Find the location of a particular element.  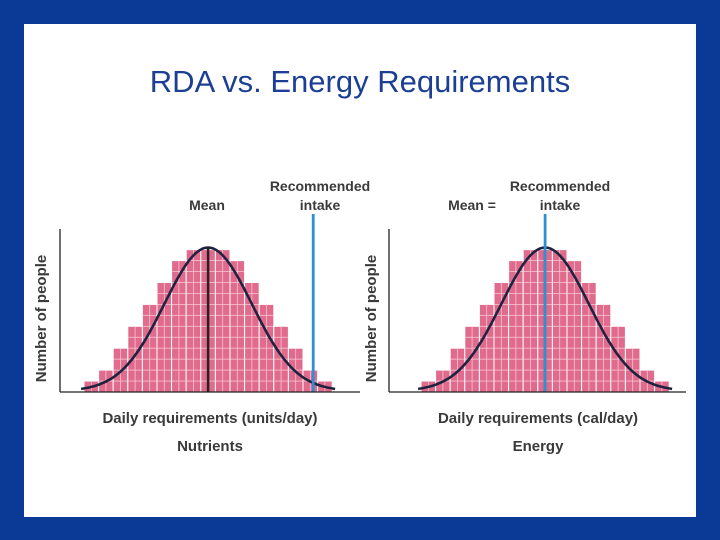

slide-title: RDA vs. Energy Requirements is located at coordinates (360, 81).